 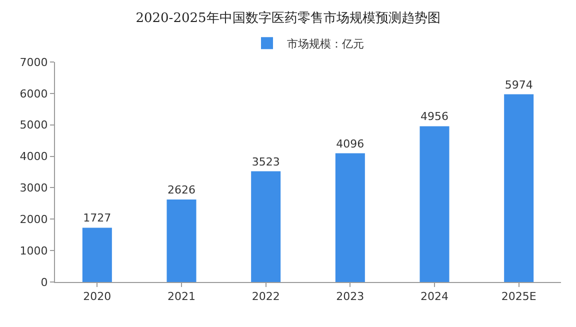 What do you see at coordinates (34, 157) in the screenshot?
I see `y-tick-label: 4000` at bounding box center [34, 157].